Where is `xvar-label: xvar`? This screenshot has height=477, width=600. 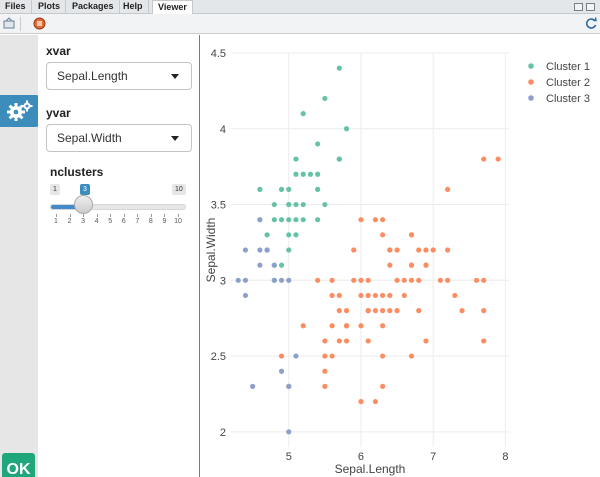 xvar-label: xvar is located at coordinates (58, 51).